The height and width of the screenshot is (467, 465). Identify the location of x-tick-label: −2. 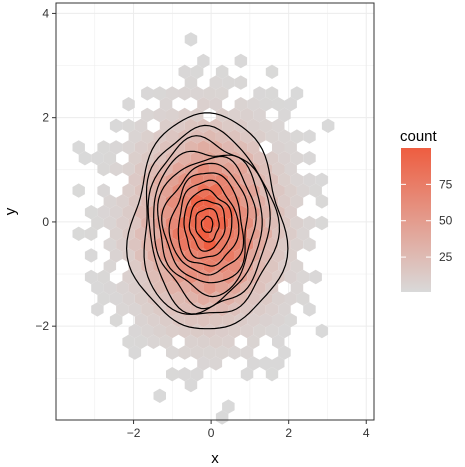
(134, 433).